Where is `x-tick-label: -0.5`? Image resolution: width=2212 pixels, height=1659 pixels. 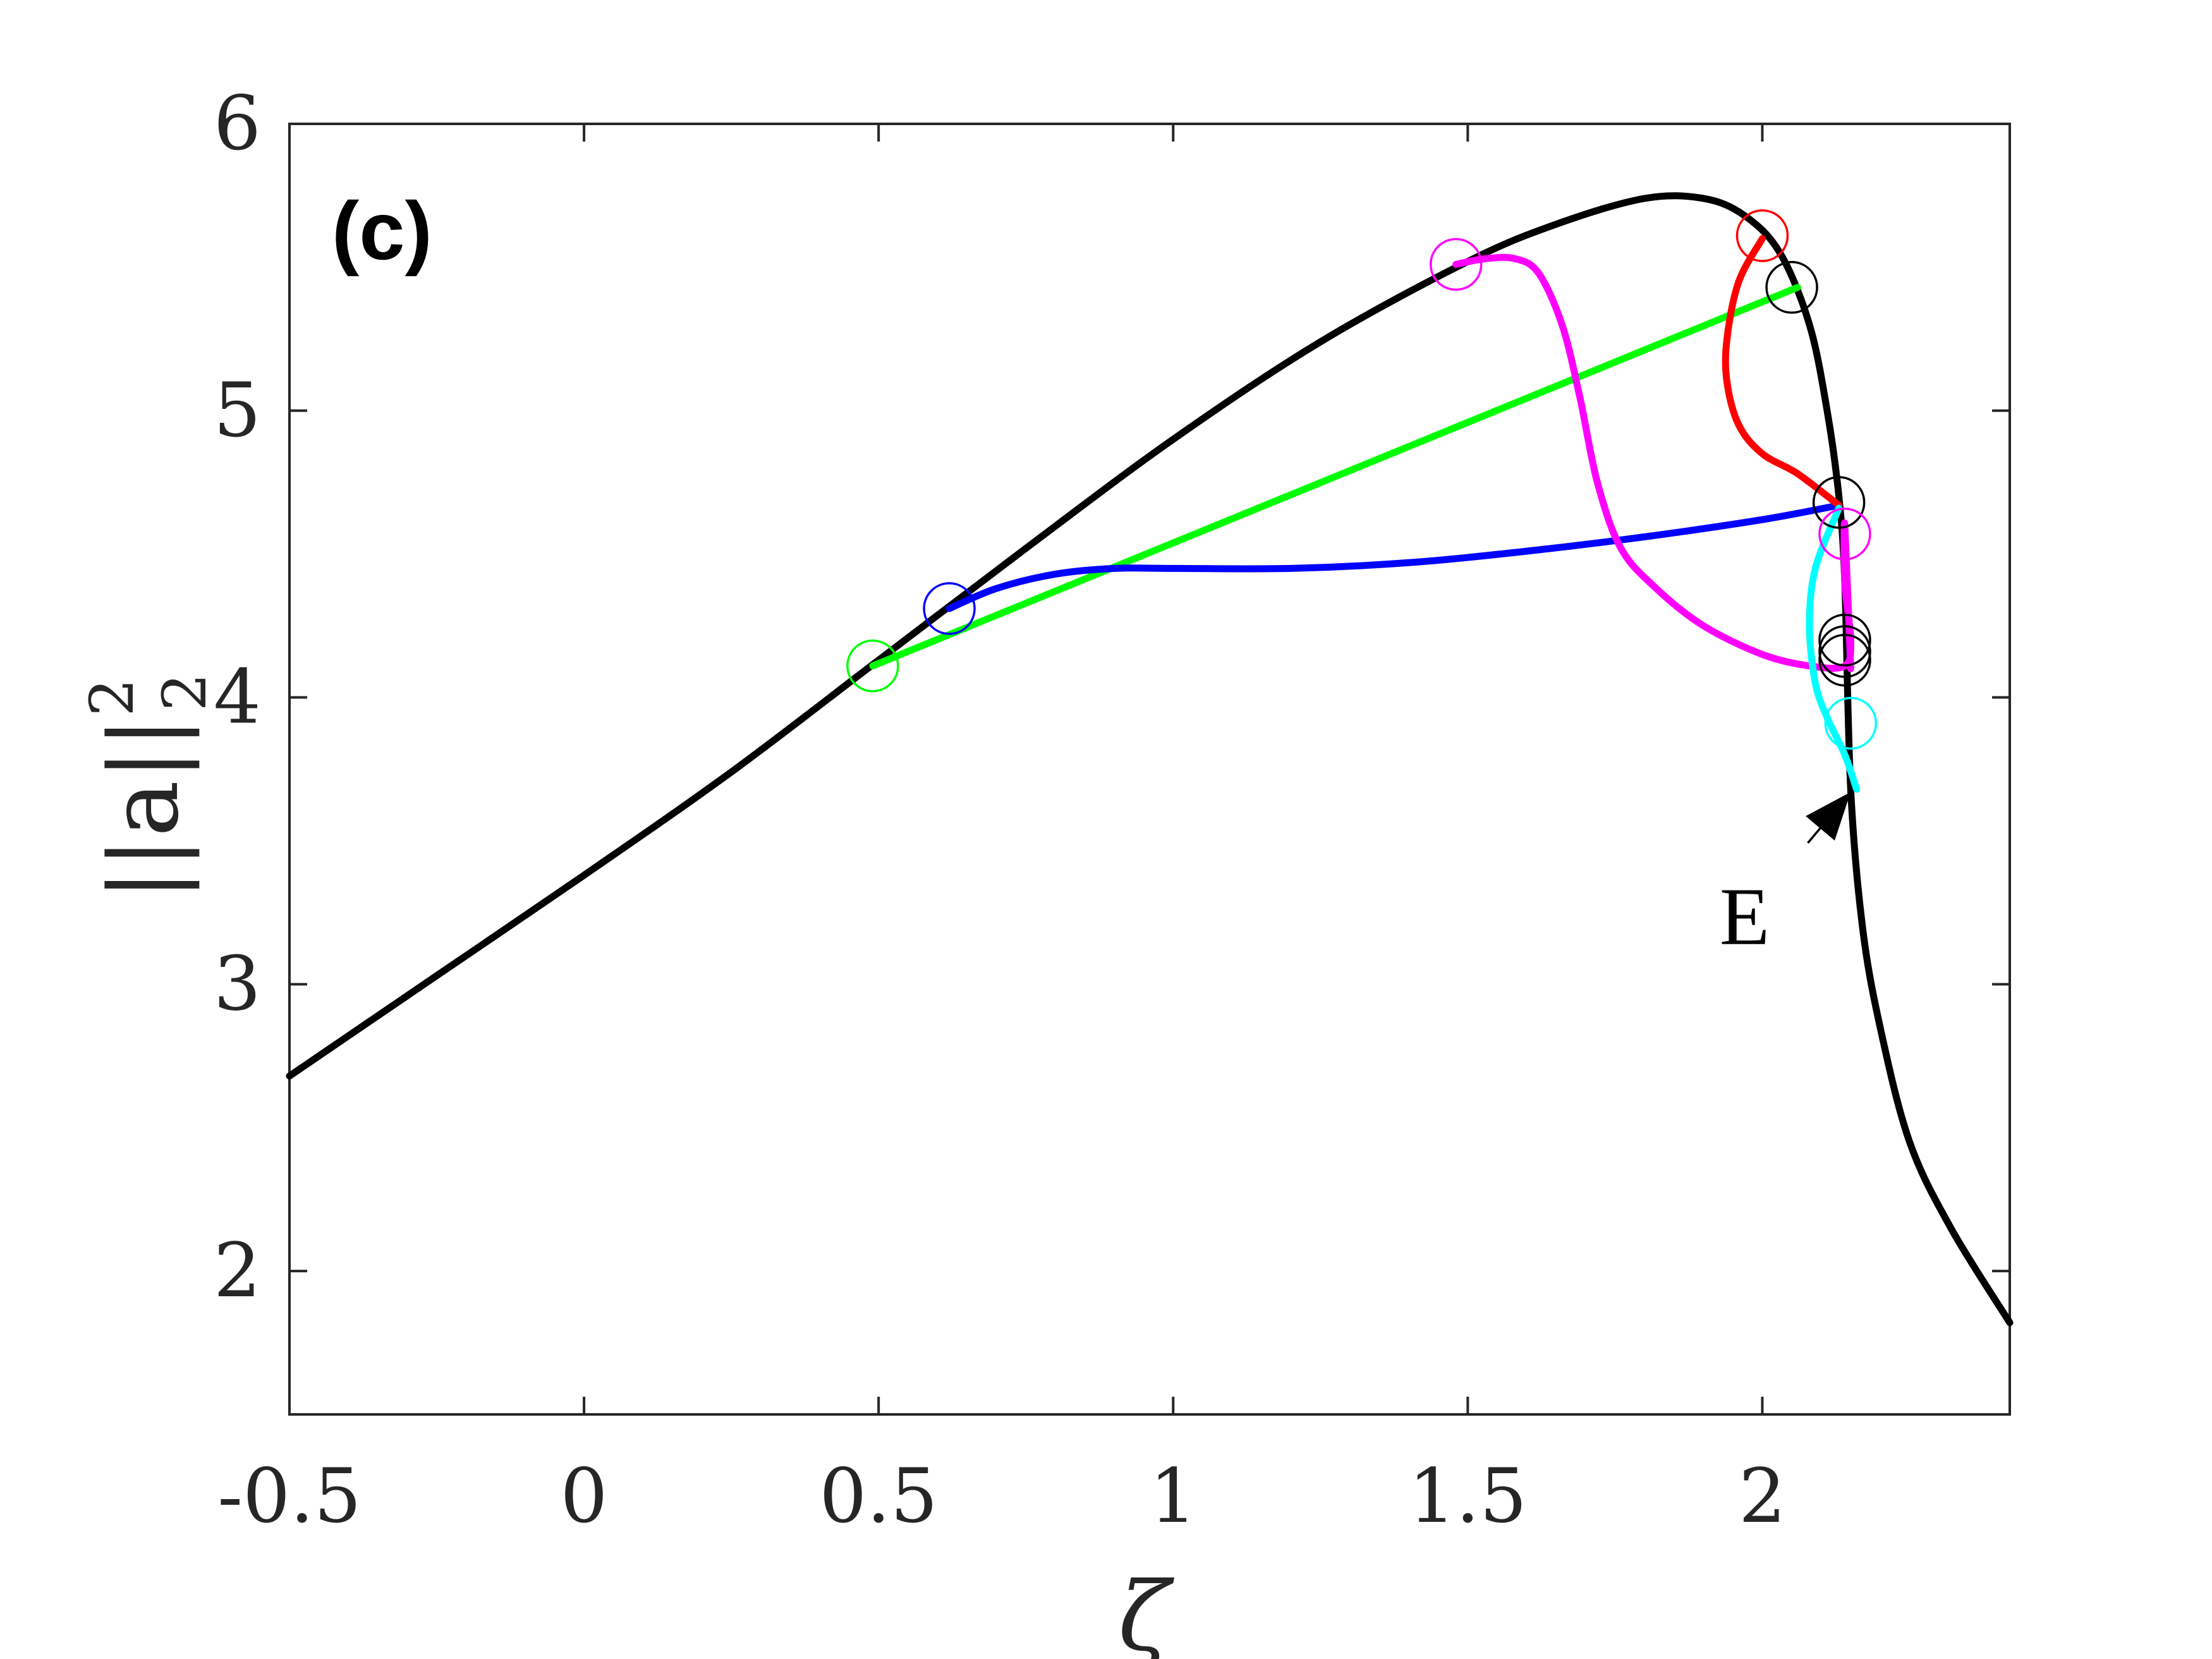 x-tick-label: -0.5 is located at coordinates (289, 1496).